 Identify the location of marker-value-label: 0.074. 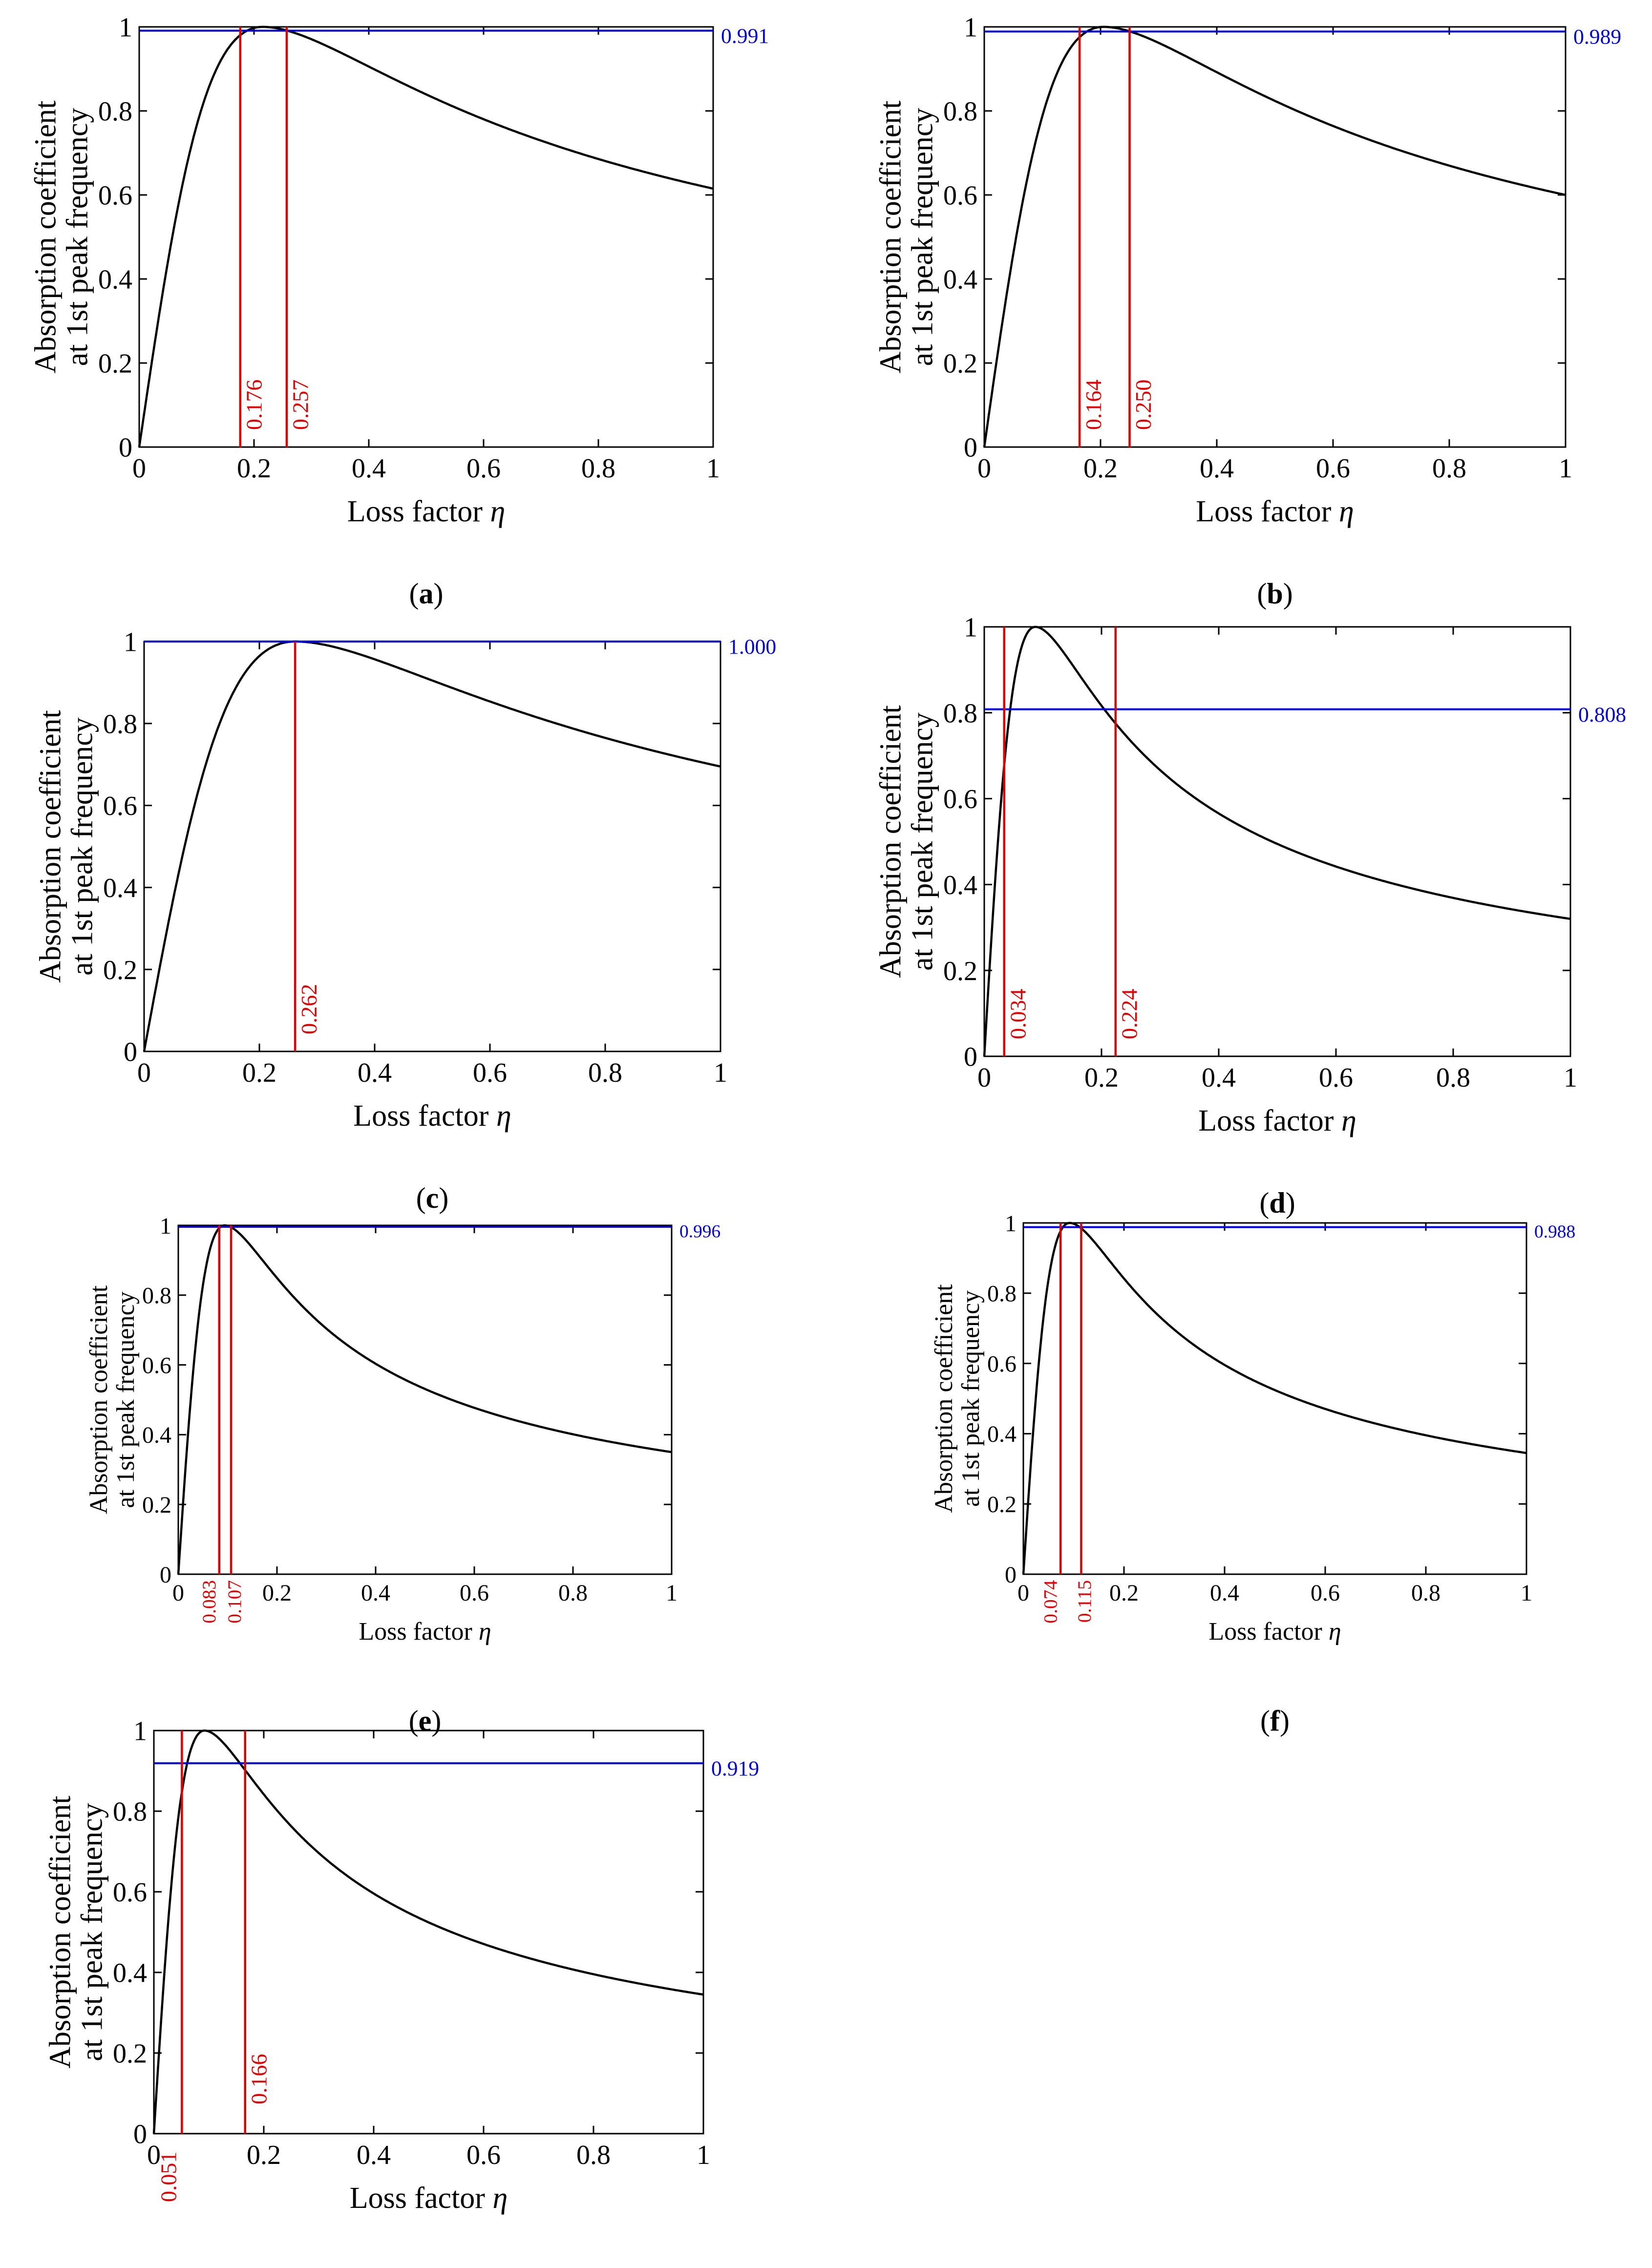
(1050, 1602).